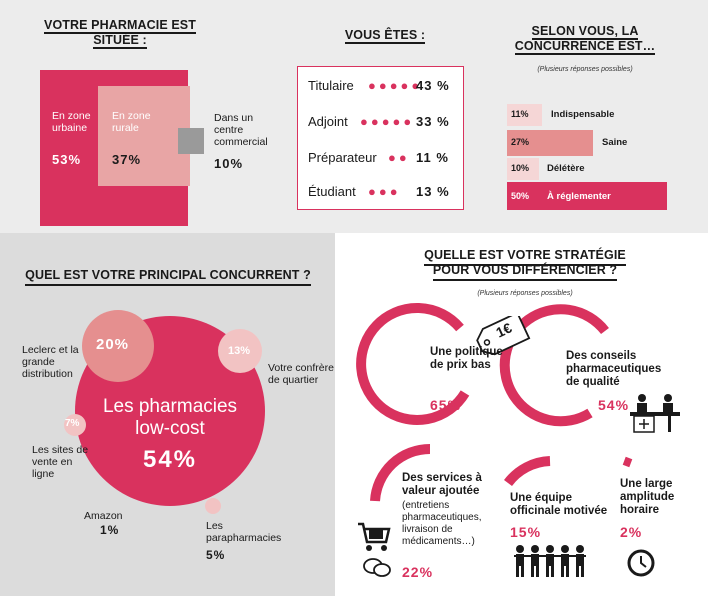  I want to click on services-label: Des services à valeur ajoutée, so click(442, 484).